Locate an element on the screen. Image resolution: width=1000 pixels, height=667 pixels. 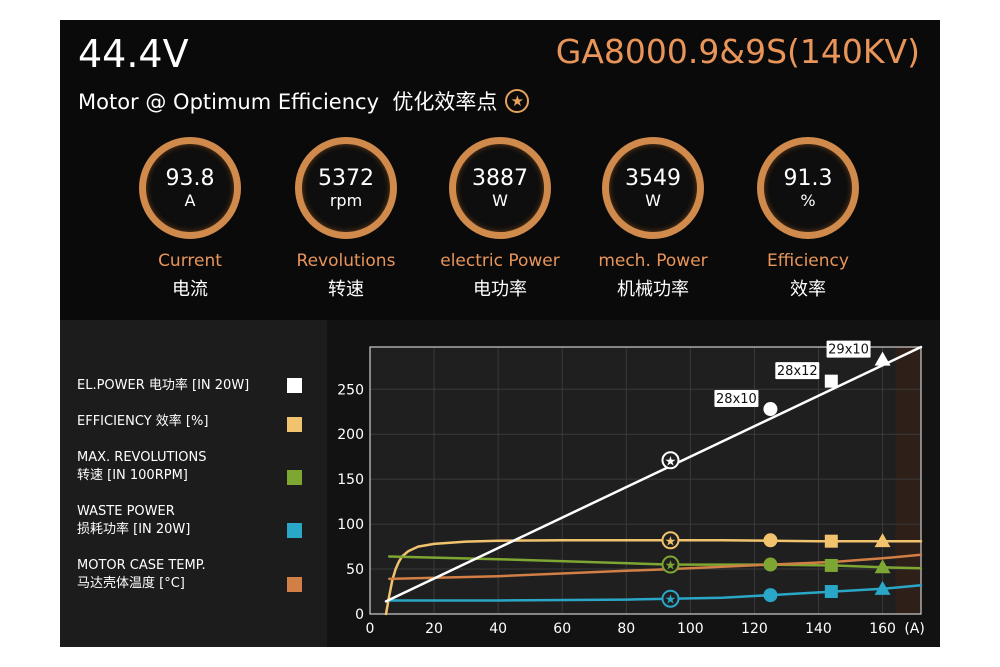
x-tick-label: 40 is located at coordinates (498, 629).